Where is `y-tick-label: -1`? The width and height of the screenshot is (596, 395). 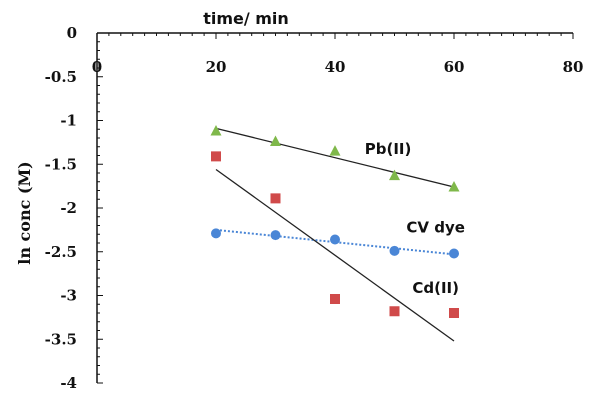 y-tick-label: -1 is located at coordinates (68, 121).